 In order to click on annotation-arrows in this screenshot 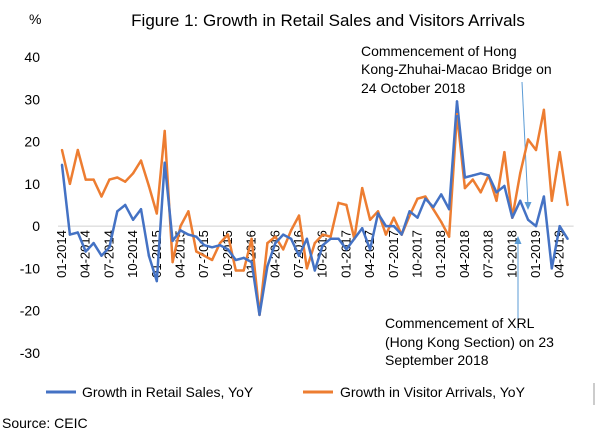, I will do `click(523, 205)`.